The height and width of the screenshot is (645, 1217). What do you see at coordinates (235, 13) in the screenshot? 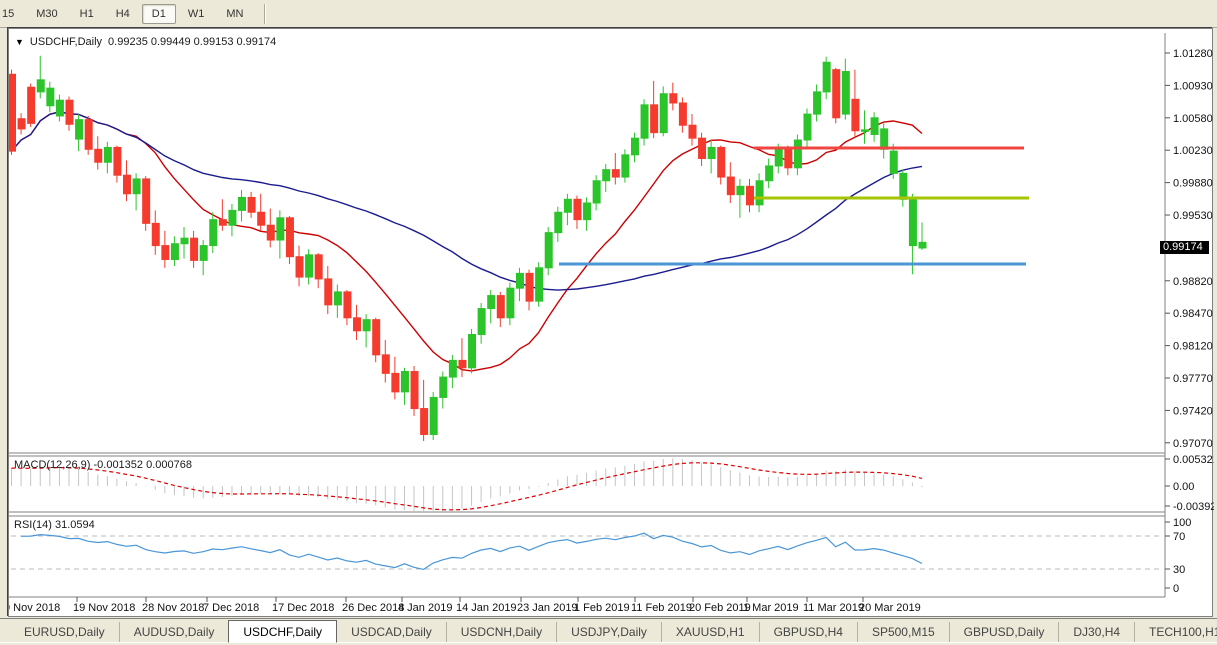
I see `timeframe-button-mn: MN` at bounding box center [235, 13].